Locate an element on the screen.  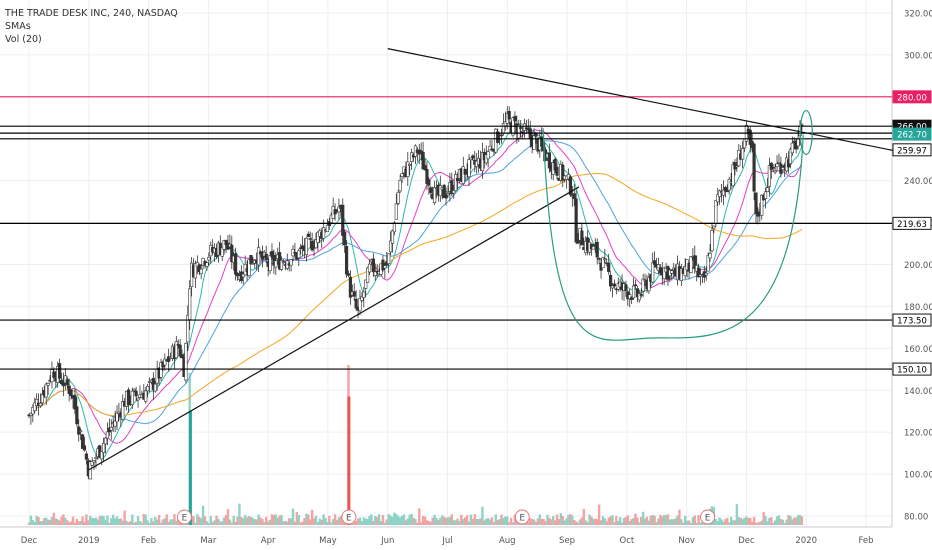
time-axis-tick-label: Oct is located at coordinates (627, 541).